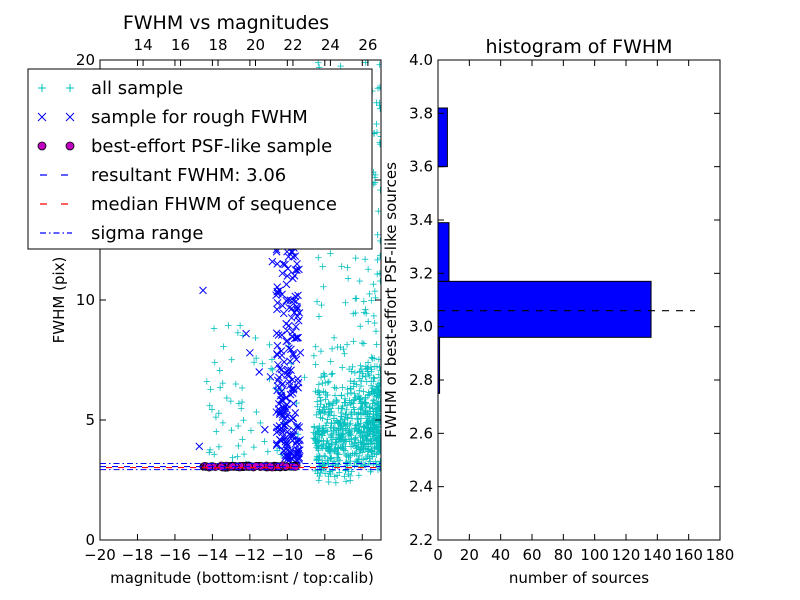  Describe the element at coordinates (143, 45) in the screenshot. I see `top-tick-label: 14` at that location.